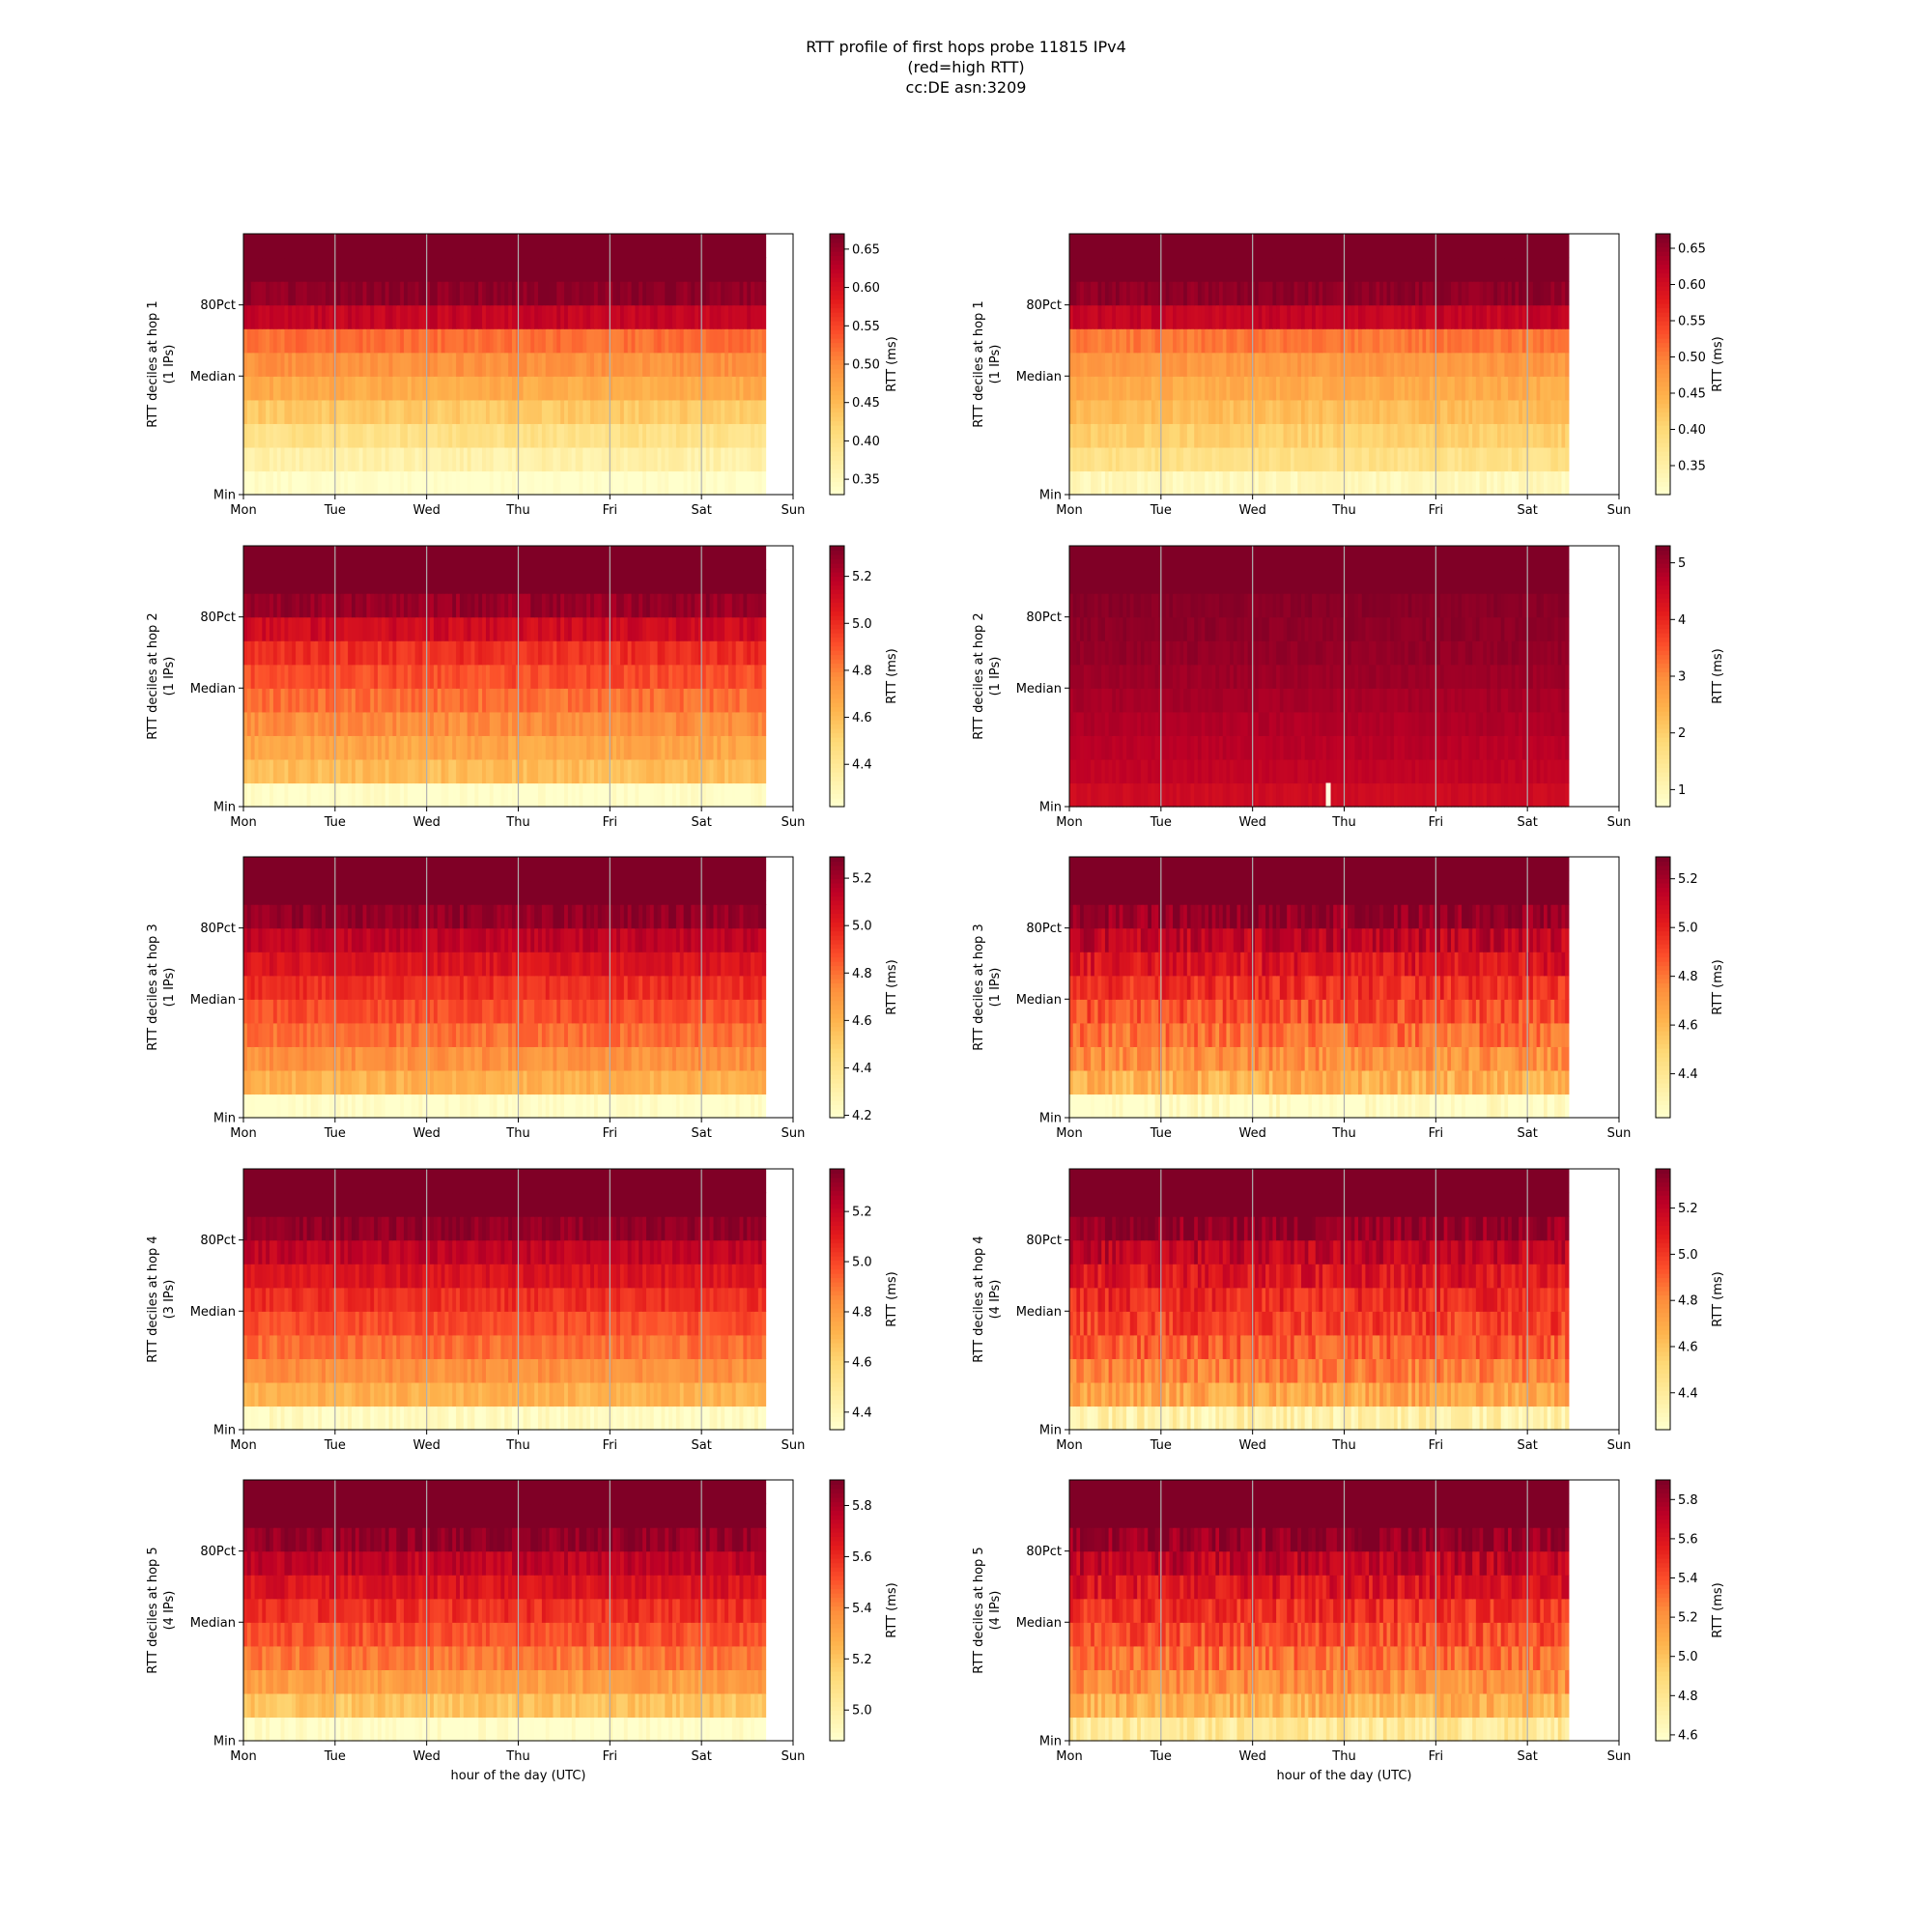  Describe the element at coordinates (1663, 437) in the screenshot. I see `colorbar-segment` at that location.